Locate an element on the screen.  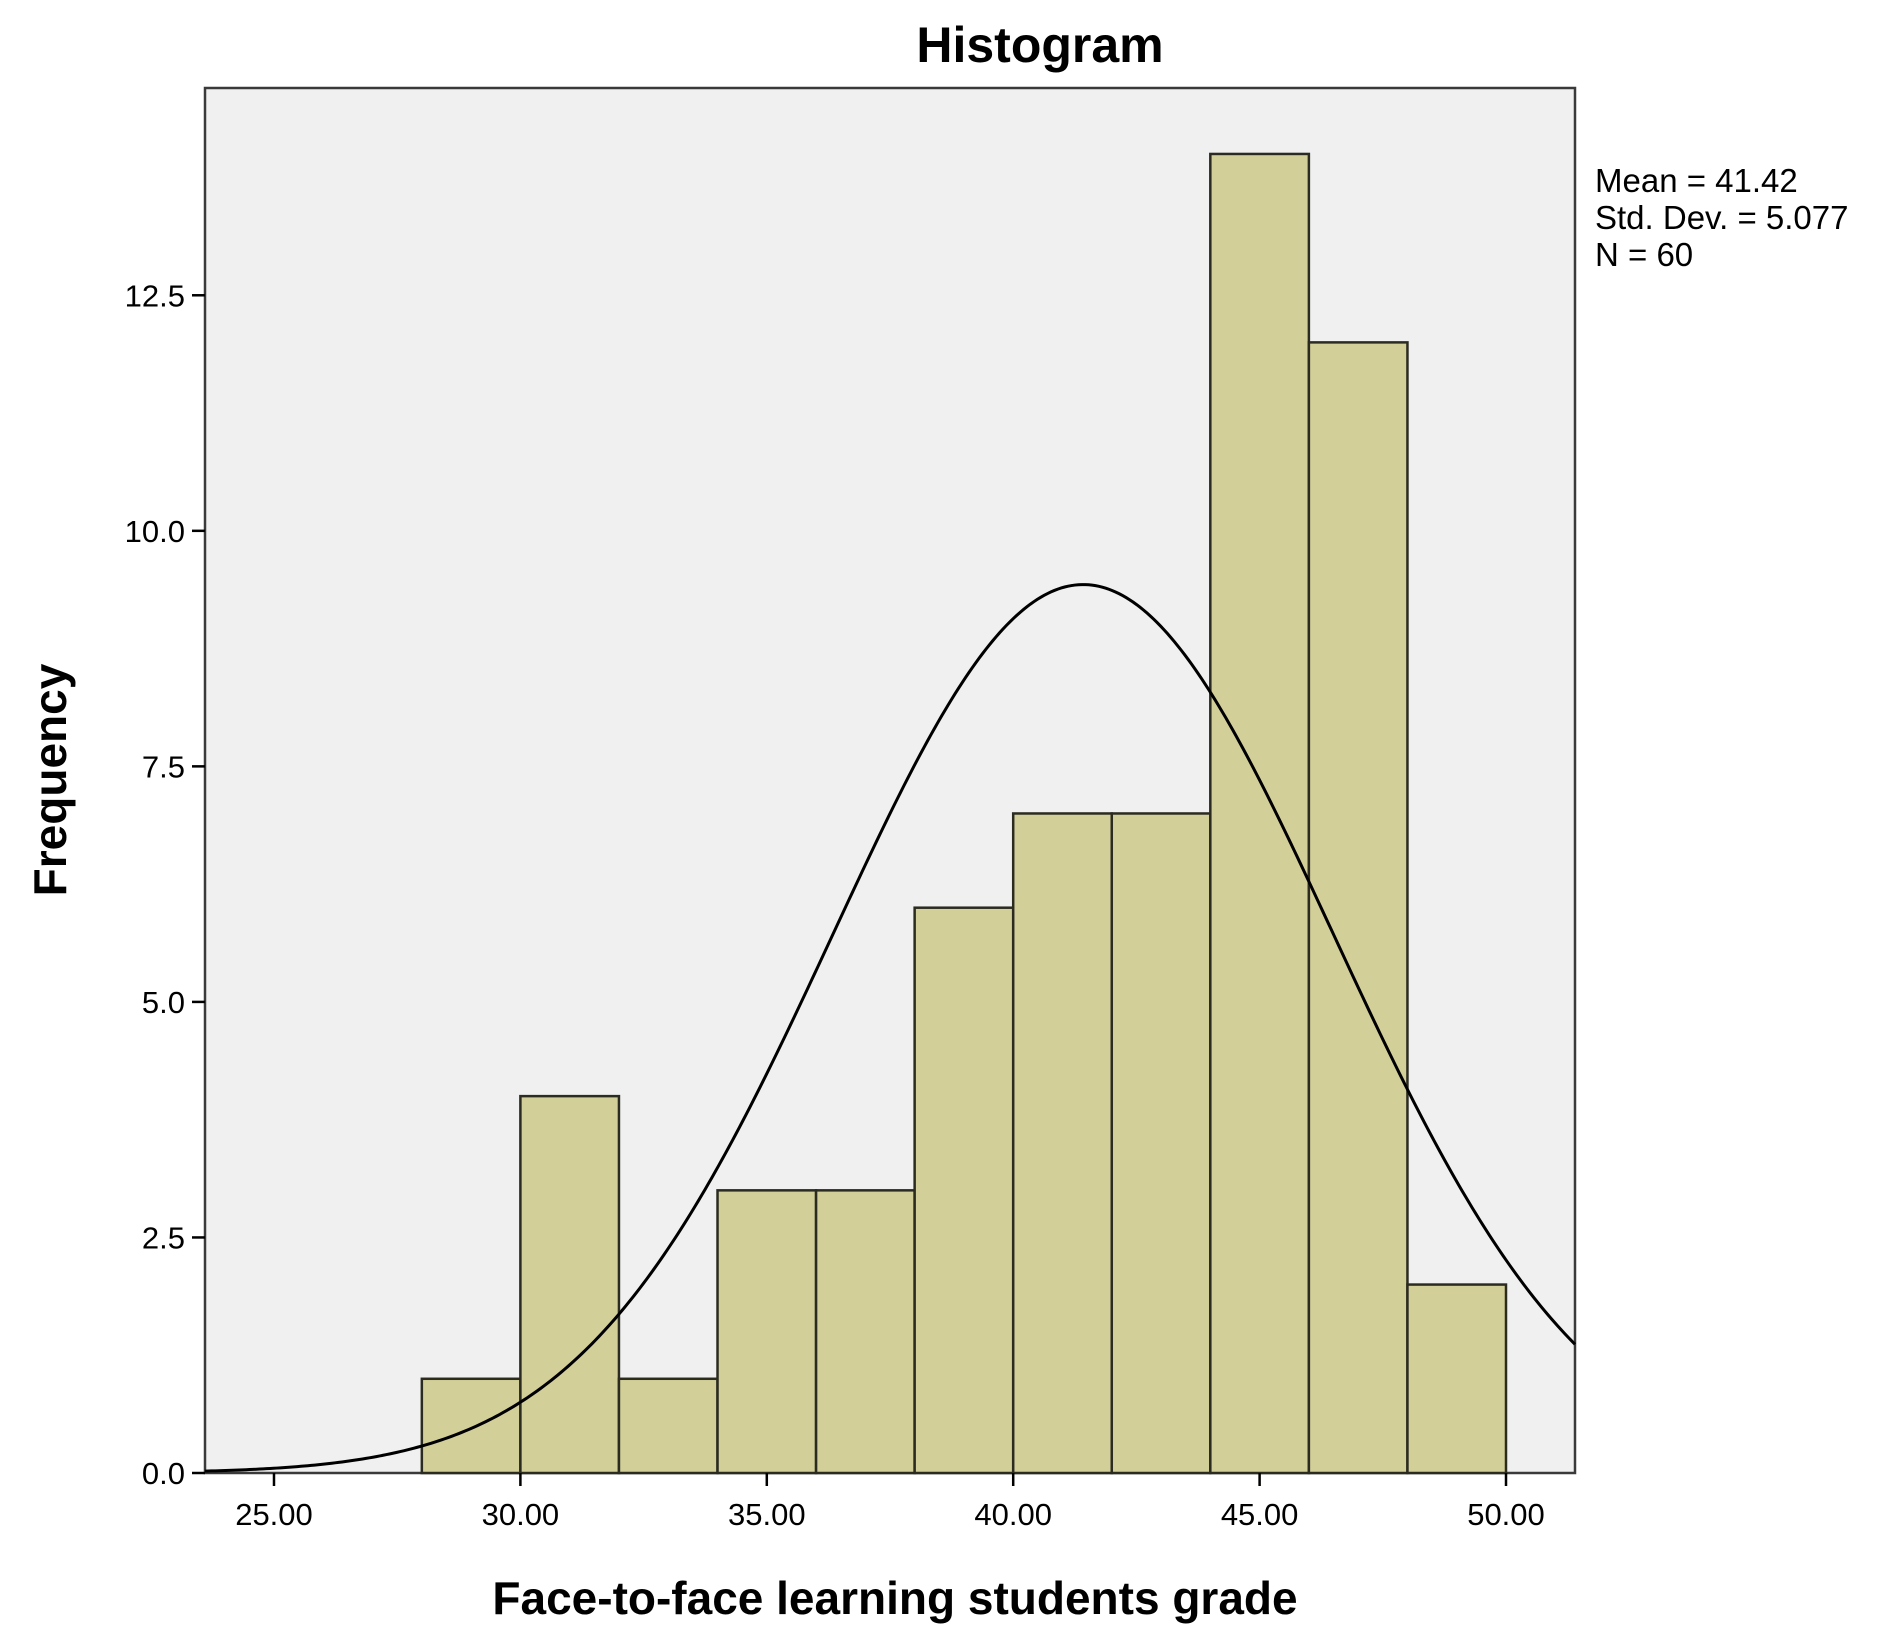
x-tick-label: 25.00 is located at coordinates (274, 1514).